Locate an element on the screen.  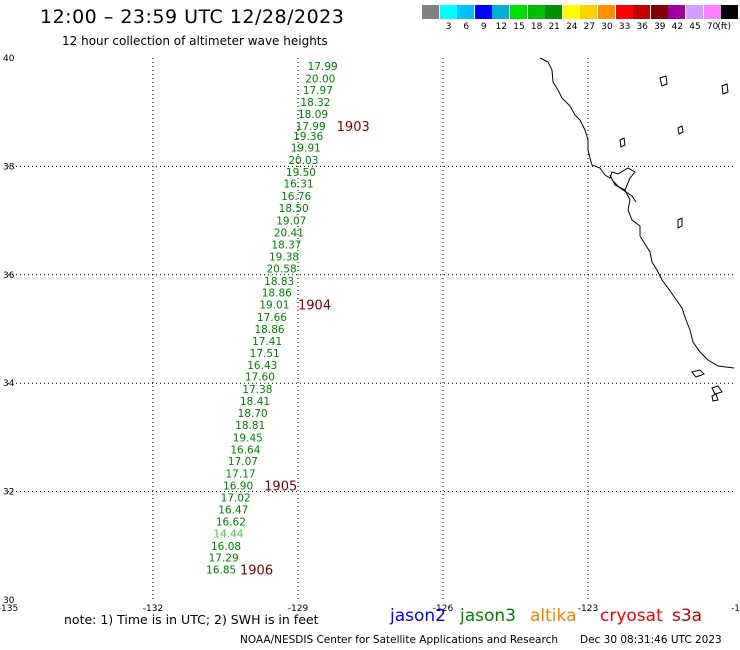
generated-timestamp: Dec 30 08:31:46 UTC 2023 is located at coordinates (651, 640).